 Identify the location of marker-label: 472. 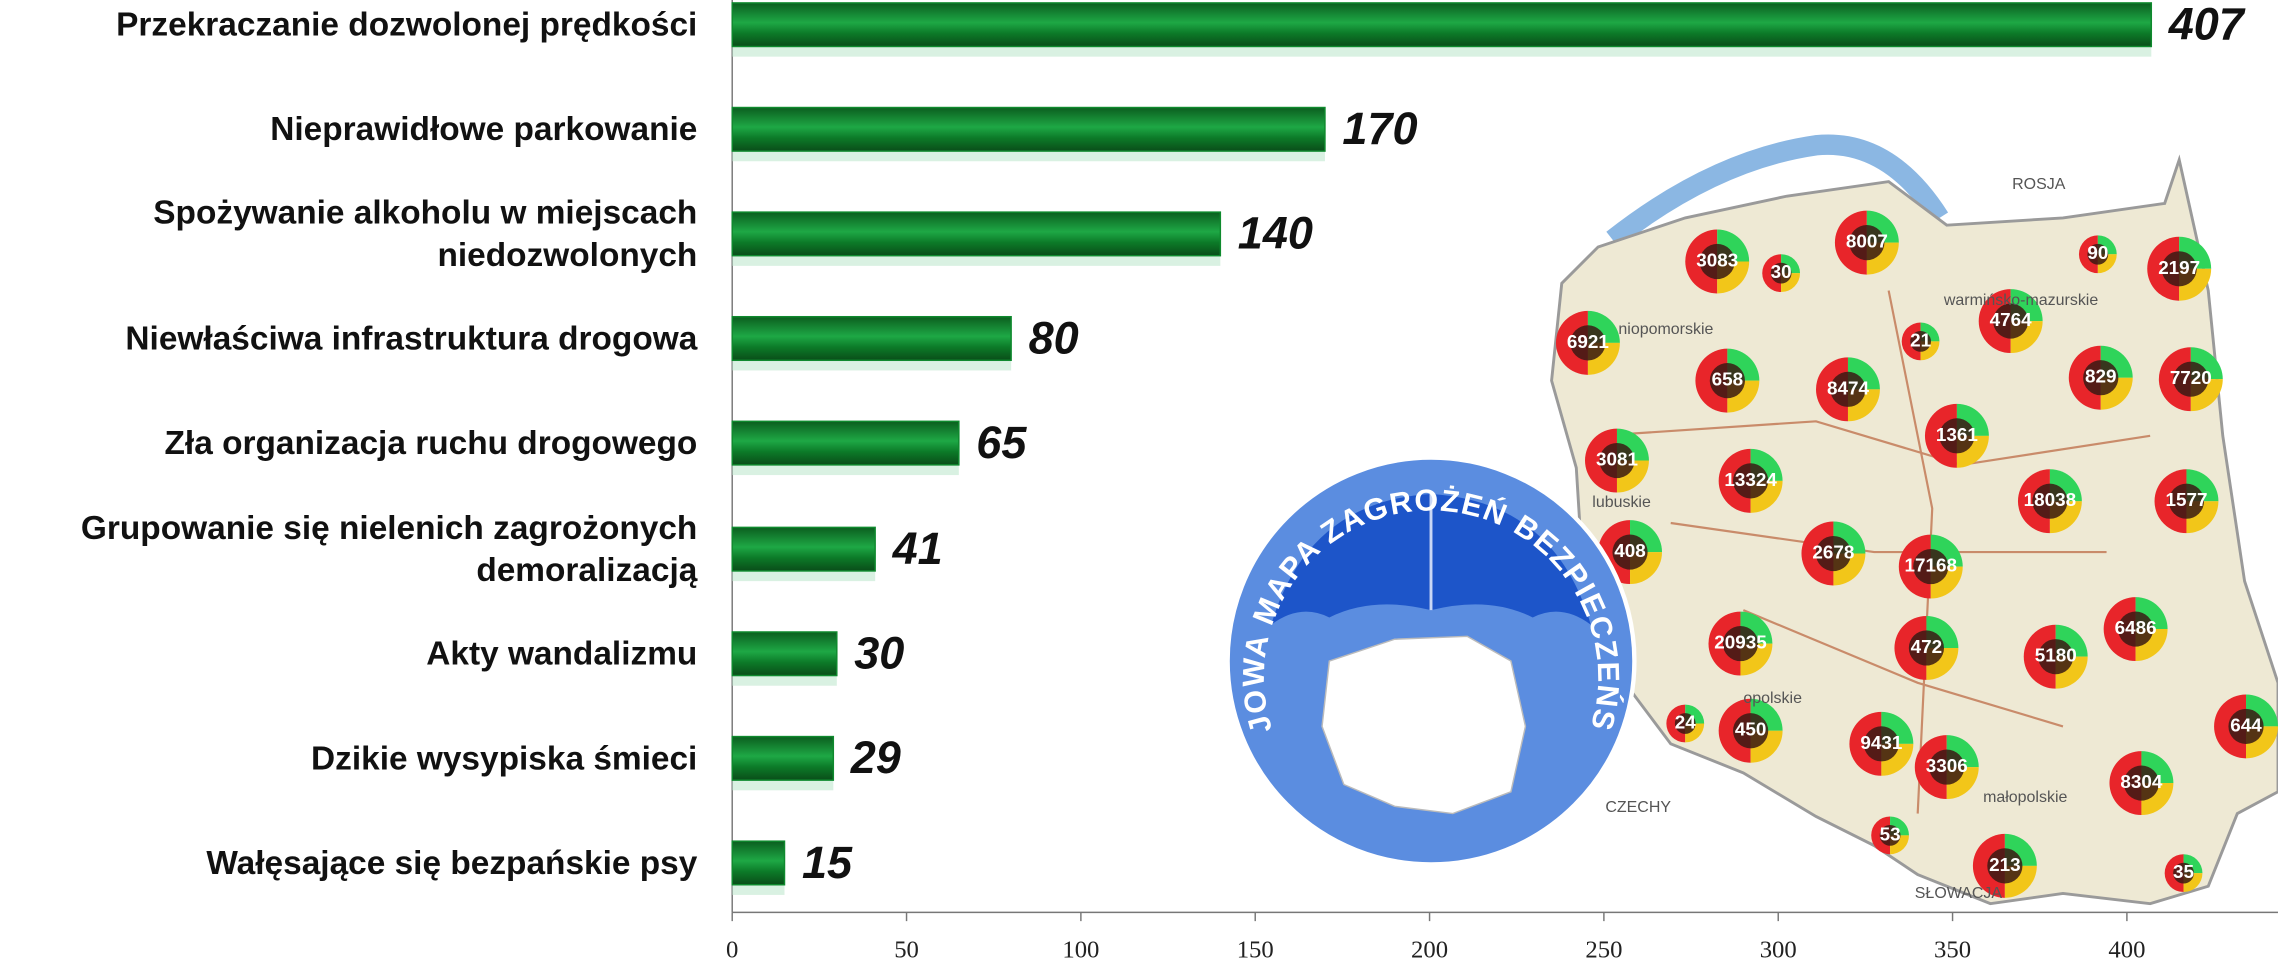
(1927, 647).